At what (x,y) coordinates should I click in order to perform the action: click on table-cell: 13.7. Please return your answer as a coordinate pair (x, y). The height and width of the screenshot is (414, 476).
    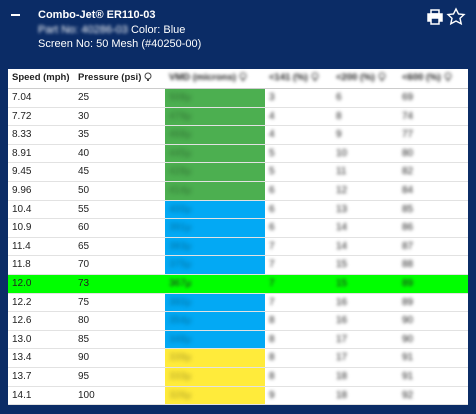
    Looking at the image, I should click on (22, 376).